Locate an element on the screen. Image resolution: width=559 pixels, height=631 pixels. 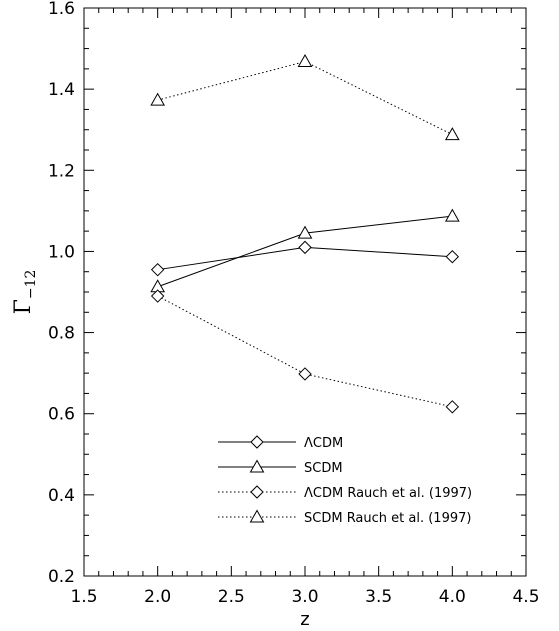
y-axis-label: Γ−12 is located at coordinates (25, 292).